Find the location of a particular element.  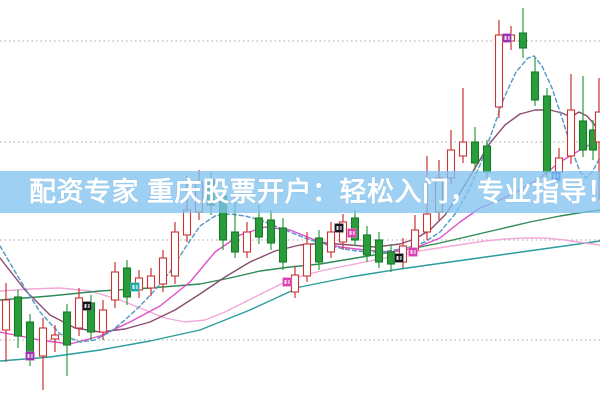

promo-text-band: 配资专家 重庆股票开户：轻松入门，专业指导！ is located at coordinates (300, 192).